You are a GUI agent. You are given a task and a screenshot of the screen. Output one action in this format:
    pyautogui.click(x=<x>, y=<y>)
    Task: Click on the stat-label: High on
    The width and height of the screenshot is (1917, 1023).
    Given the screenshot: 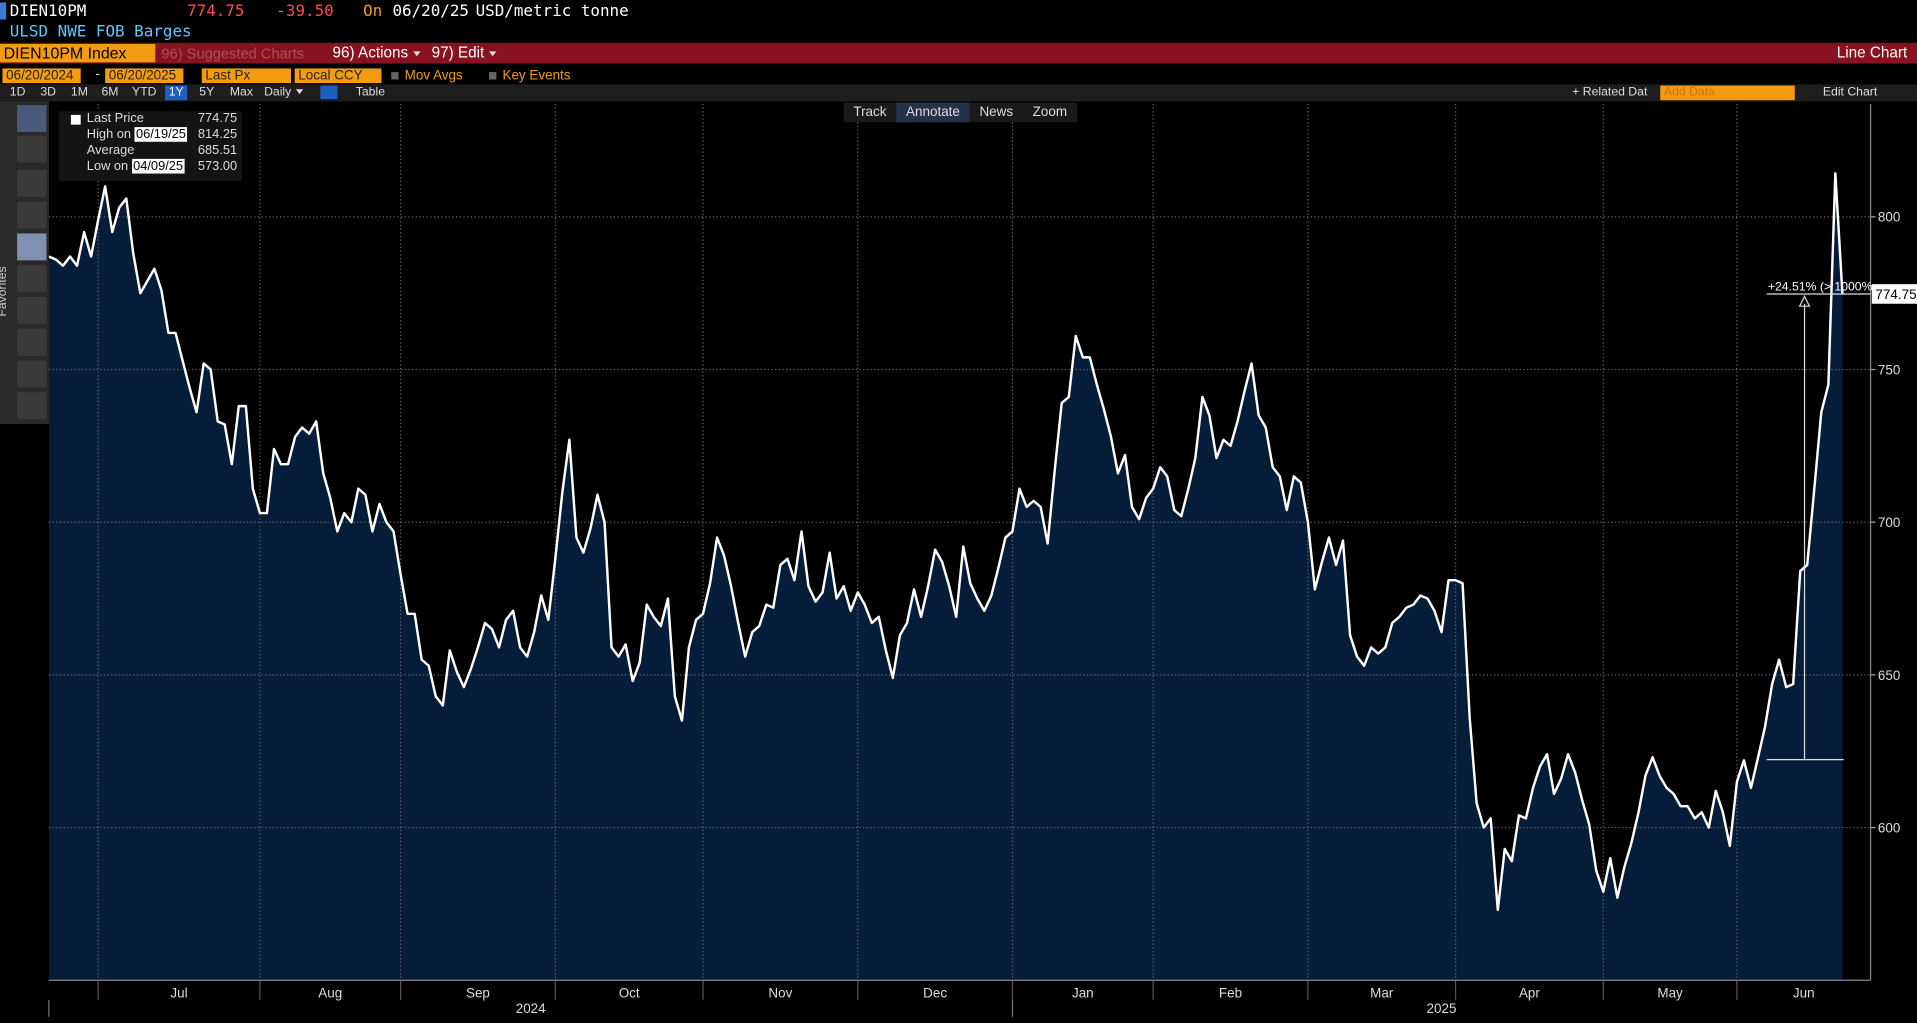 What is the action you would take?
    pyautogui.click(x=109, y=134)
    